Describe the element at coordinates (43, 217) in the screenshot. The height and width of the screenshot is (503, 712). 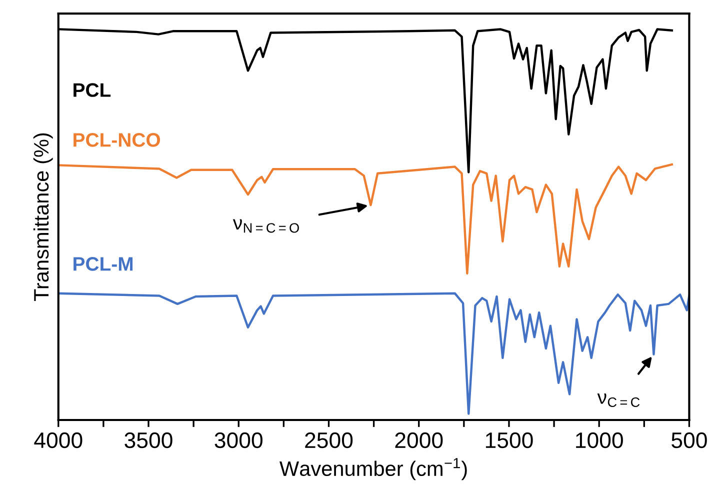
I see `y-axis-title: Transmittance (%)` at that location.